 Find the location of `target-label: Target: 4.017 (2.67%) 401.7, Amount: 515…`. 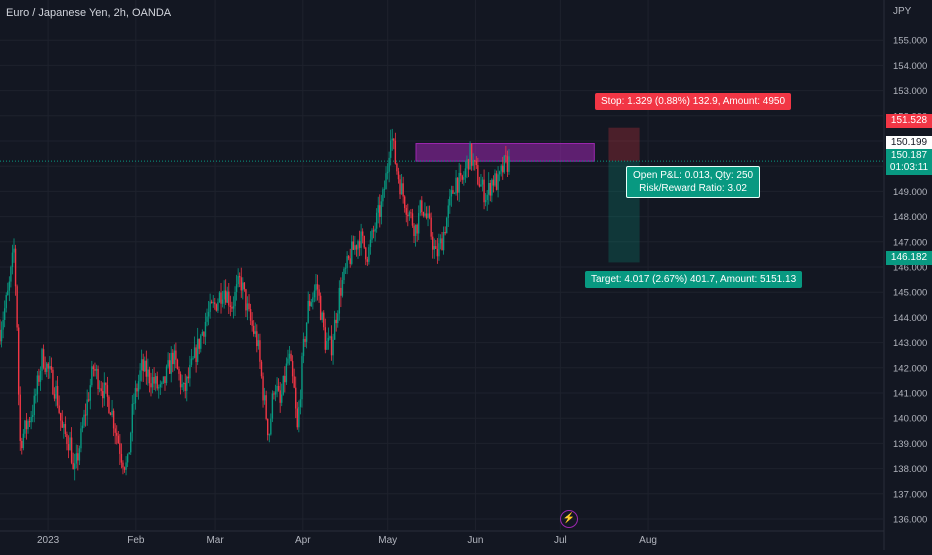

target-label: Target: 4.017 (2.67%) 401.7, Amount: 515… is located at coordinates (694, 279).